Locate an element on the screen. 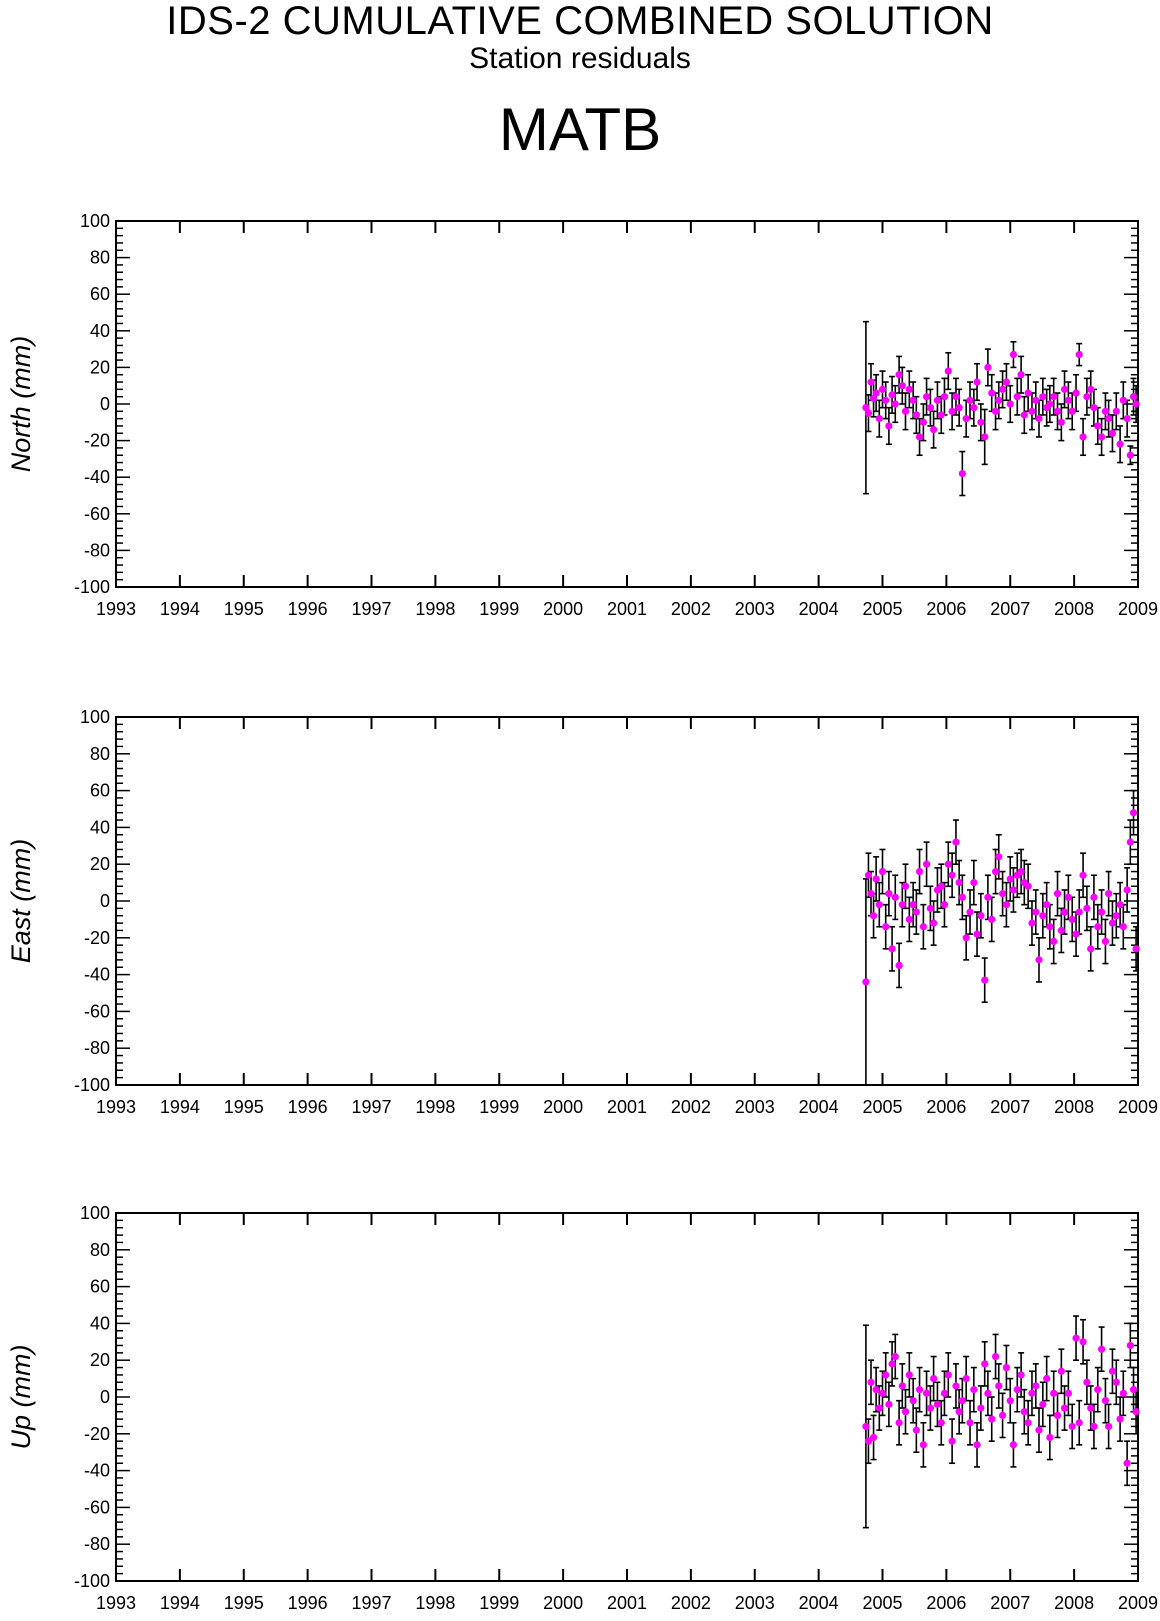  x-tick-label: 1993 is located at coordinates (116, 1603).